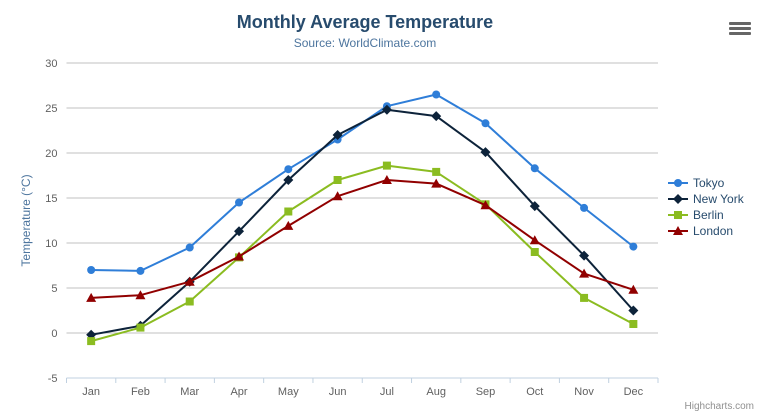  I want to click on svg-text: 30, so click(51, 64).